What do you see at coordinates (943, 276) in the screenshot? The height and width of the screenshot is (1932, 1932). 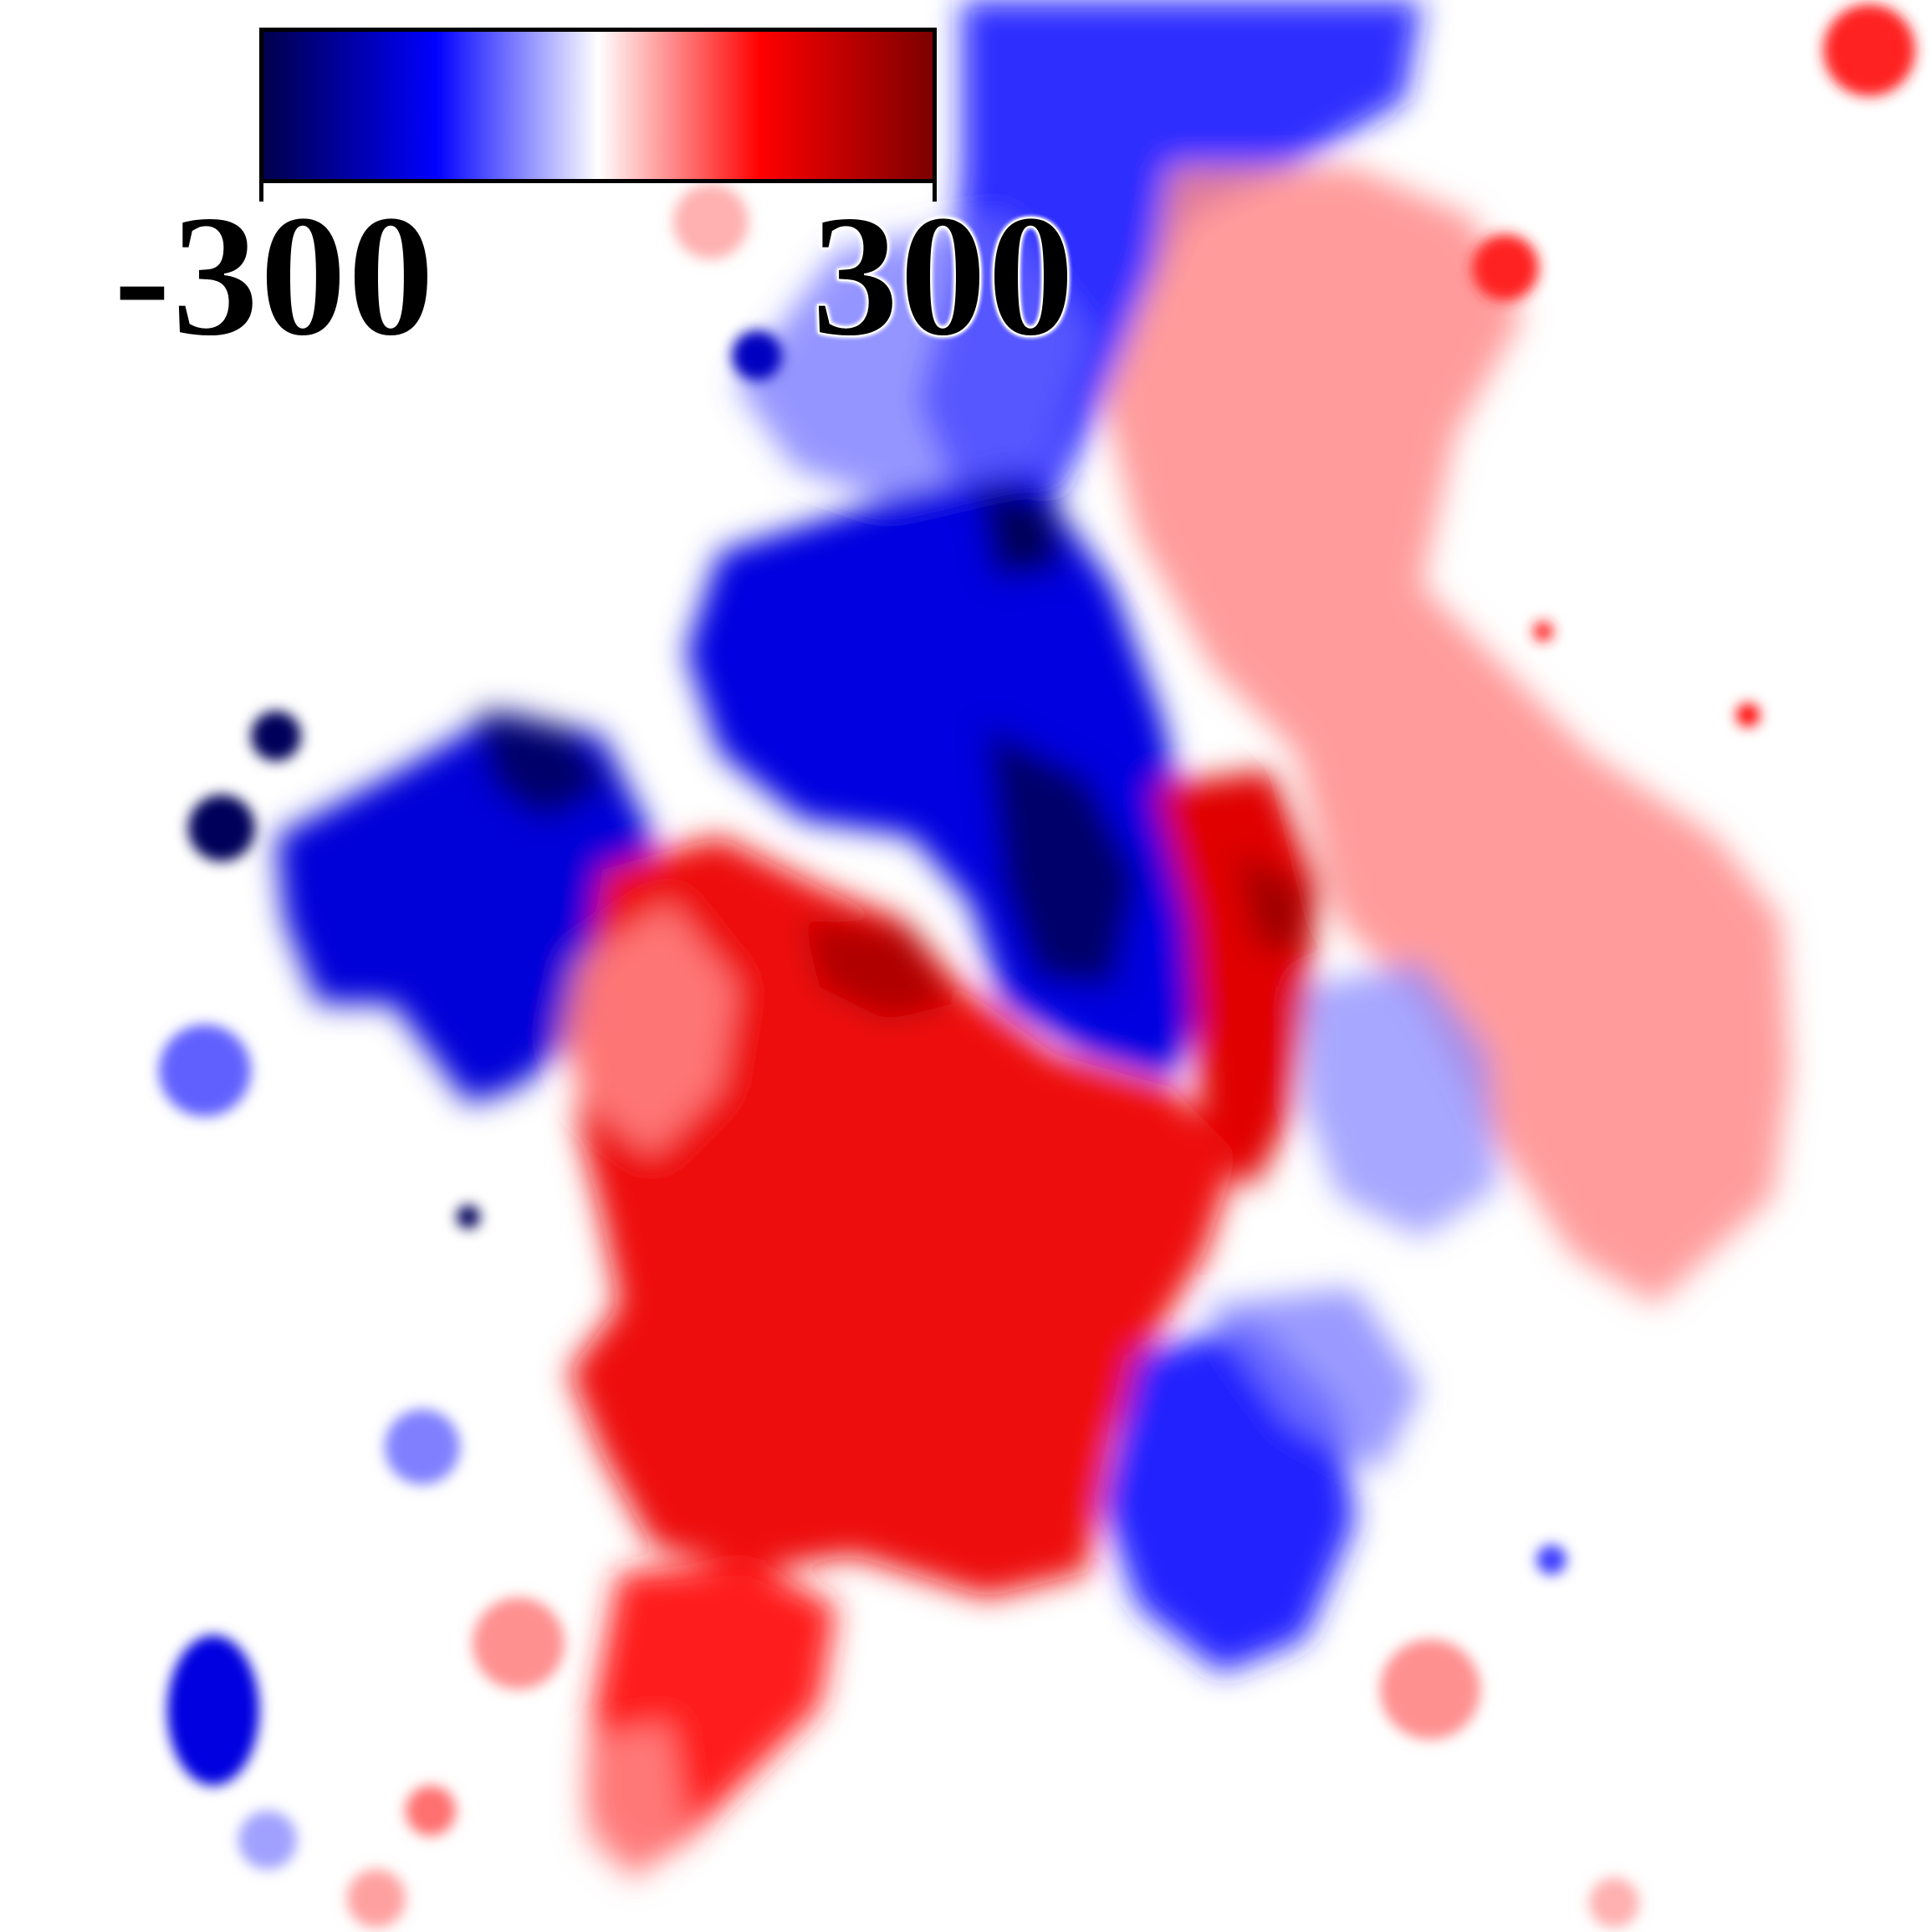 I see `colorbar-max-label: 300` at bounding box center [943, 276].